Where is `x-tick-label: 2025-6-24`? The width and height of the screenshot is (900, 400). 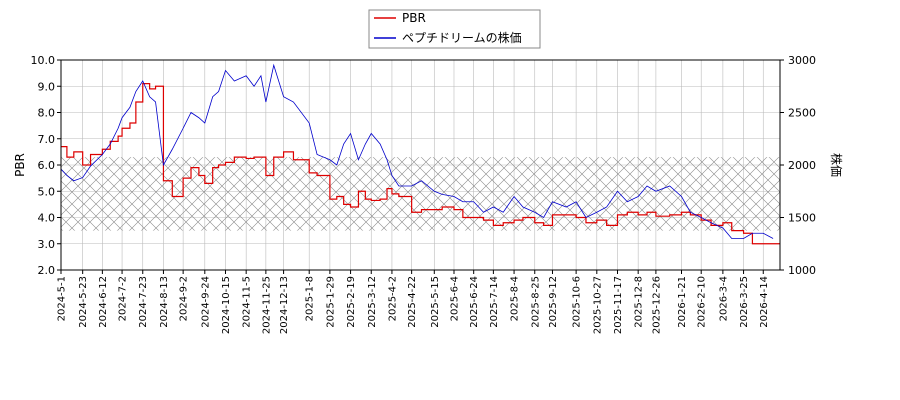 x-tick-label: 2025-6-24 is located at coordinates (474, 302).